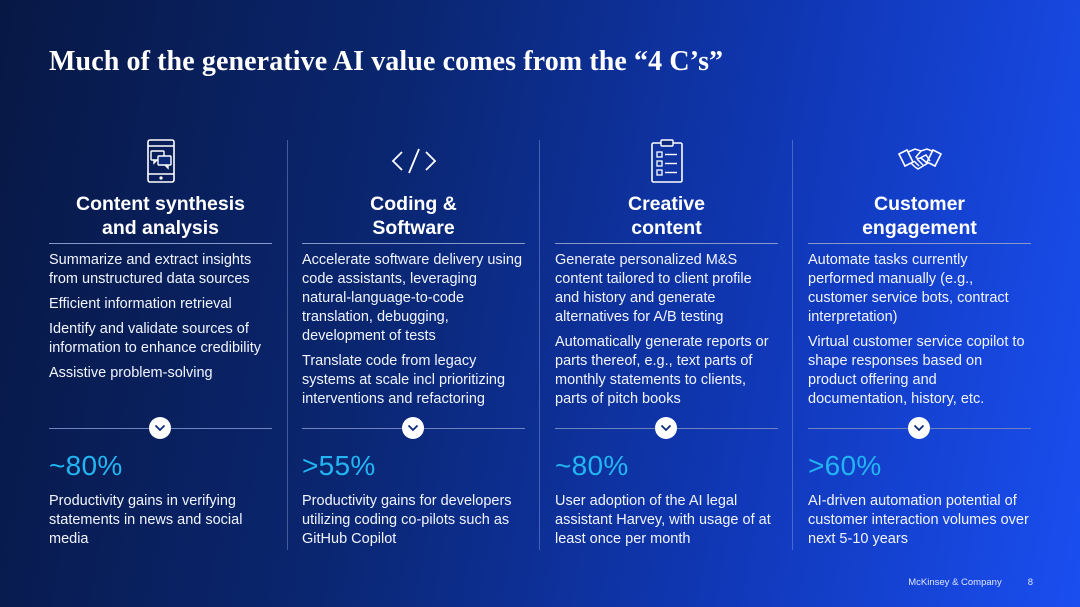 The image size is (1080, 607). What do you see at coordinates (160, 216) in the screenshot?
I see `column-heading: Content synthesis and analysis` at bounding box center [160, 216].